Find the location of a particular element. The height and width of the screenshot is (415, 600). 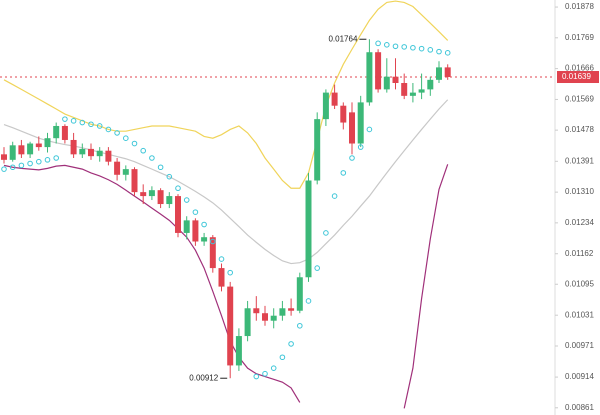

last-price-label: 0.01639 is located at coordinates (576, 76).